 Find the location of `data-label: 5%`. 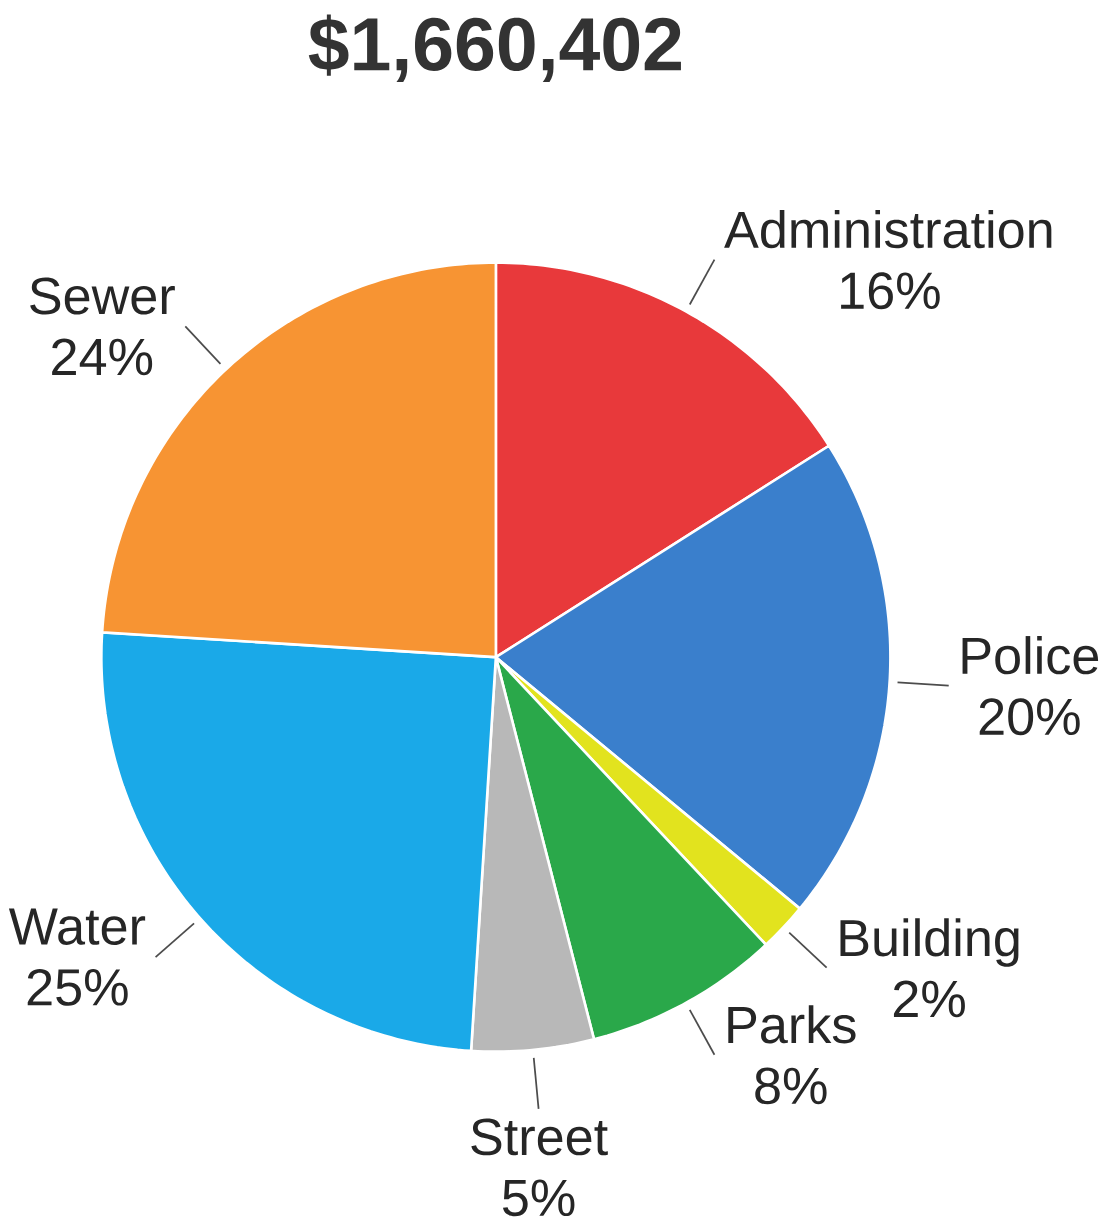

data-label: 5% is located at coordinates (538, 1198).